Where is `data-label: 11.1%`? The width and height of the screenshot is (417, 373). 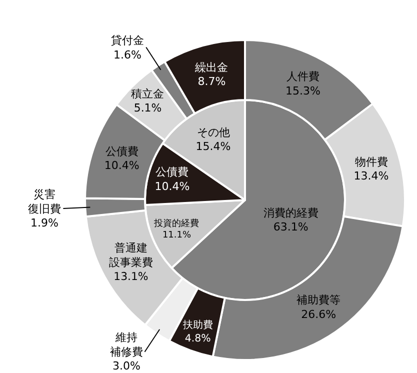 data-label: 11.1% is located at coordinates (177, 235).